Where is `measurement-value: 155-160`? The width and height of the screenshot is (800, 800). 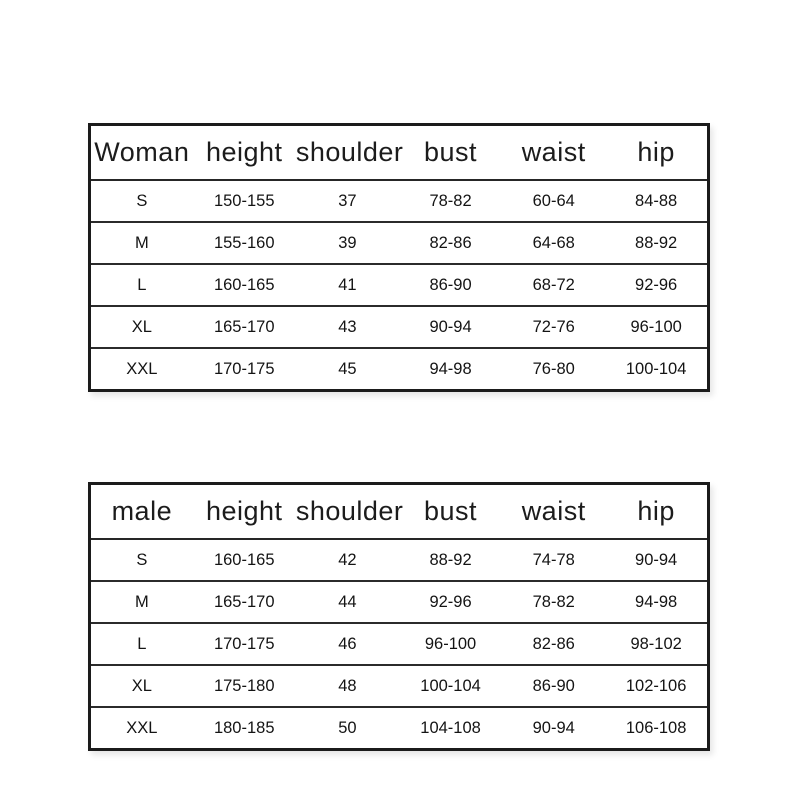 measurement-value: 155-160 is located at coordinates (244, 243).